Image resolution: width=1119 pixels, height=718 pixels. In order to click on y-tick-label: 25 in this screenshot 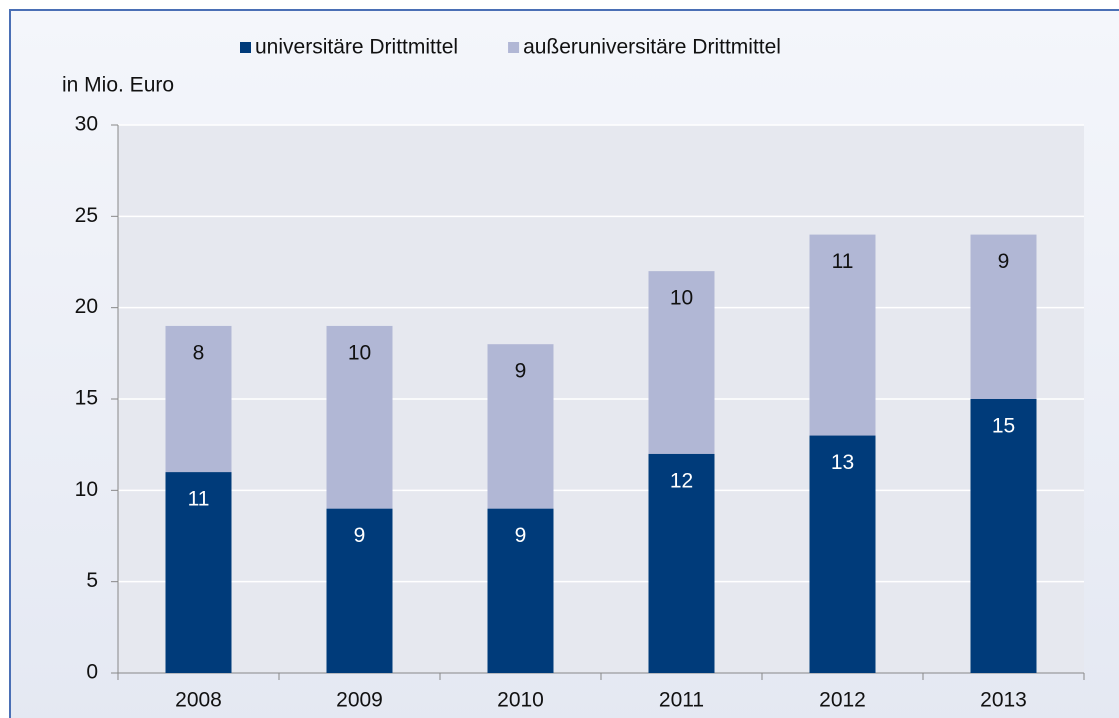, I will do `click(86, 215)`.